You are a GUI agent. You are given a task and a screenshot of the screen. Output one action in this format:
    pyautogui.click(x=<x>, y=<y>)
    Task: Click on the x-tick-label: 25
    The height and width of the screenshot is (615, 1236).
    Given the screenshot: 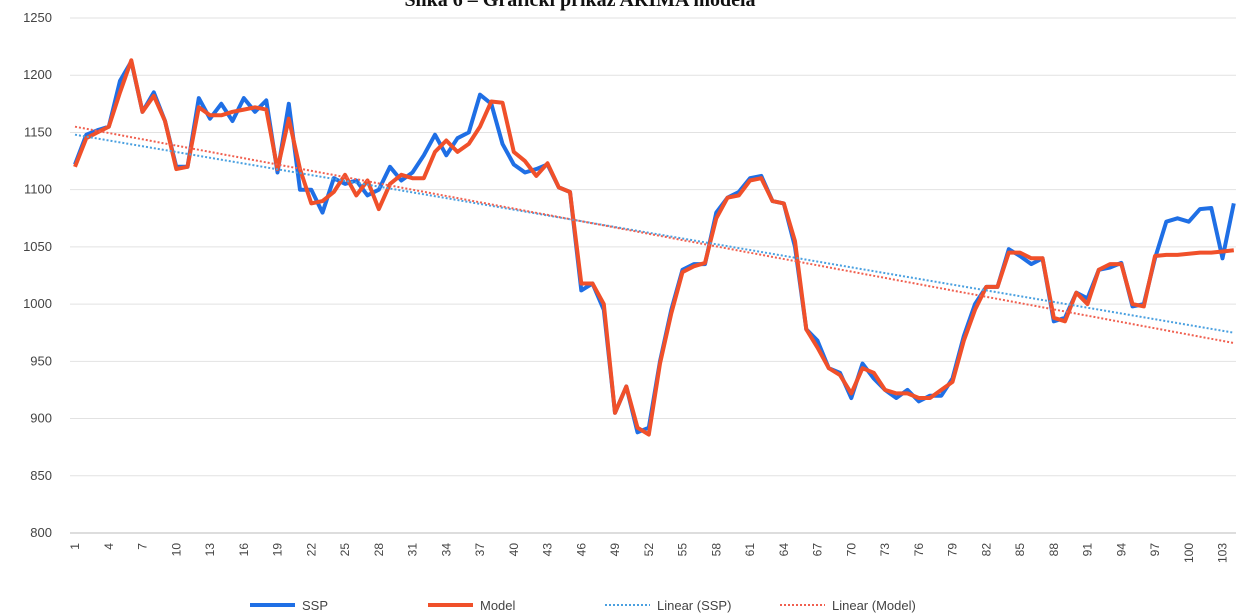 What is the action you would take?
    pyautogui.click(x=345, y=550)
    